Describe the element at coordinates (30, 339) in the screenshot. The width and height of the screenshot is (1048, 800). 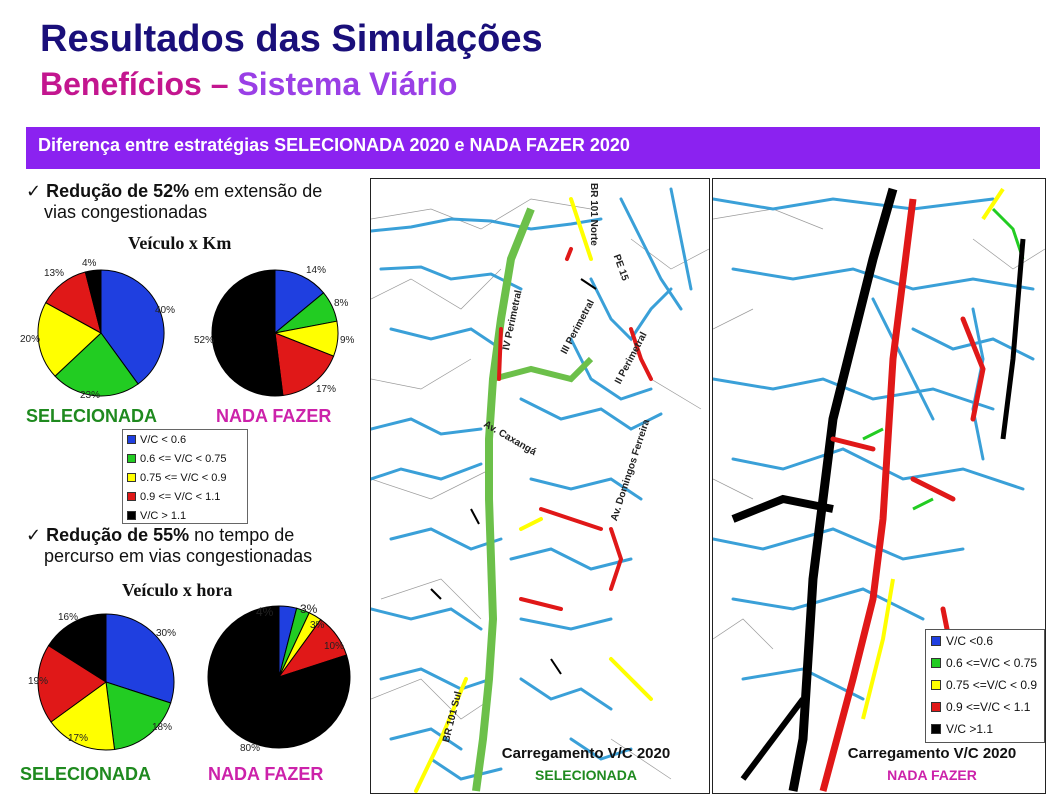
I see `pie-label: 20%` at that location.